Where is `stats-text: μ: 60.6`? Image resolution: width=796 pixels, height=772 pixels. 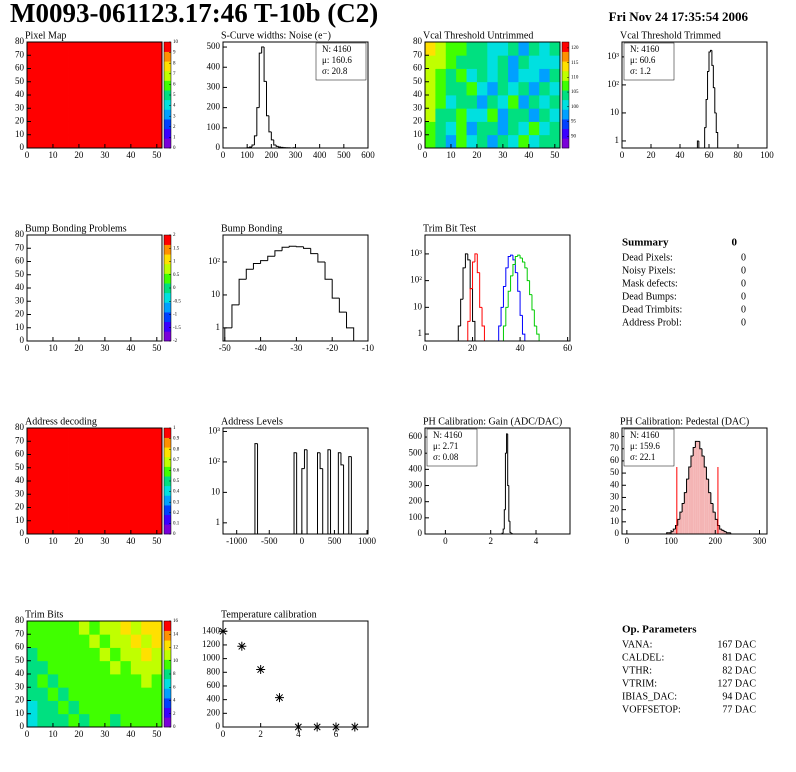 stats-text: μ: 60.6 is located at coordinates (643, 60).